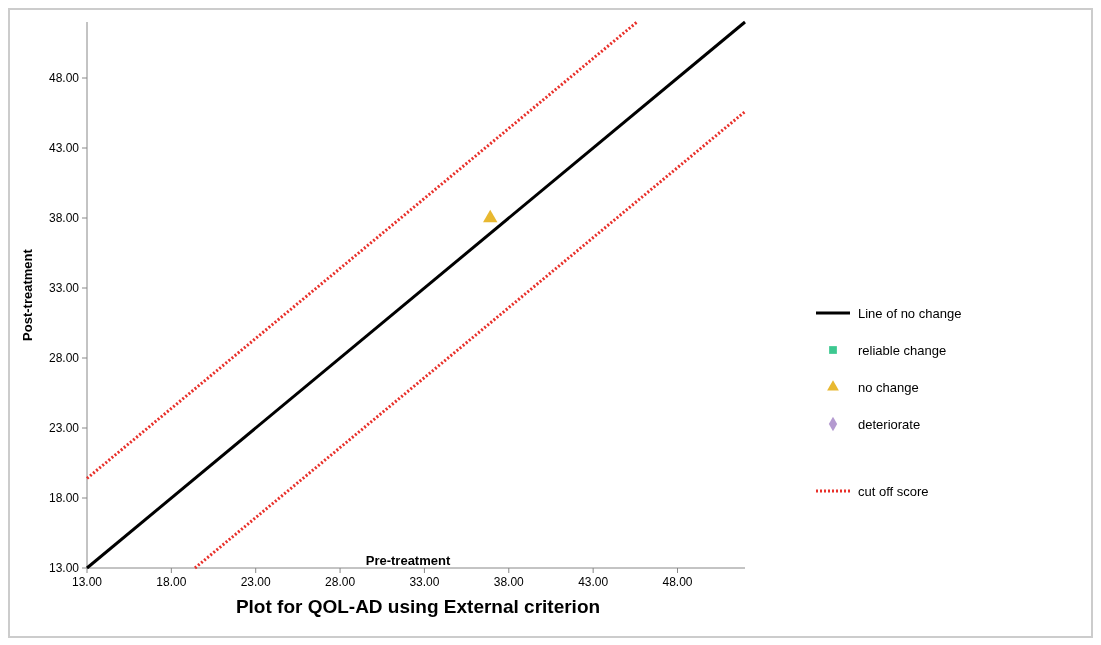 The image size is (1101, 645). What do you see at coordinates (902, 350) in the screenshot?
I see `legend-label: reliable change` at bounding box center [902, 350].